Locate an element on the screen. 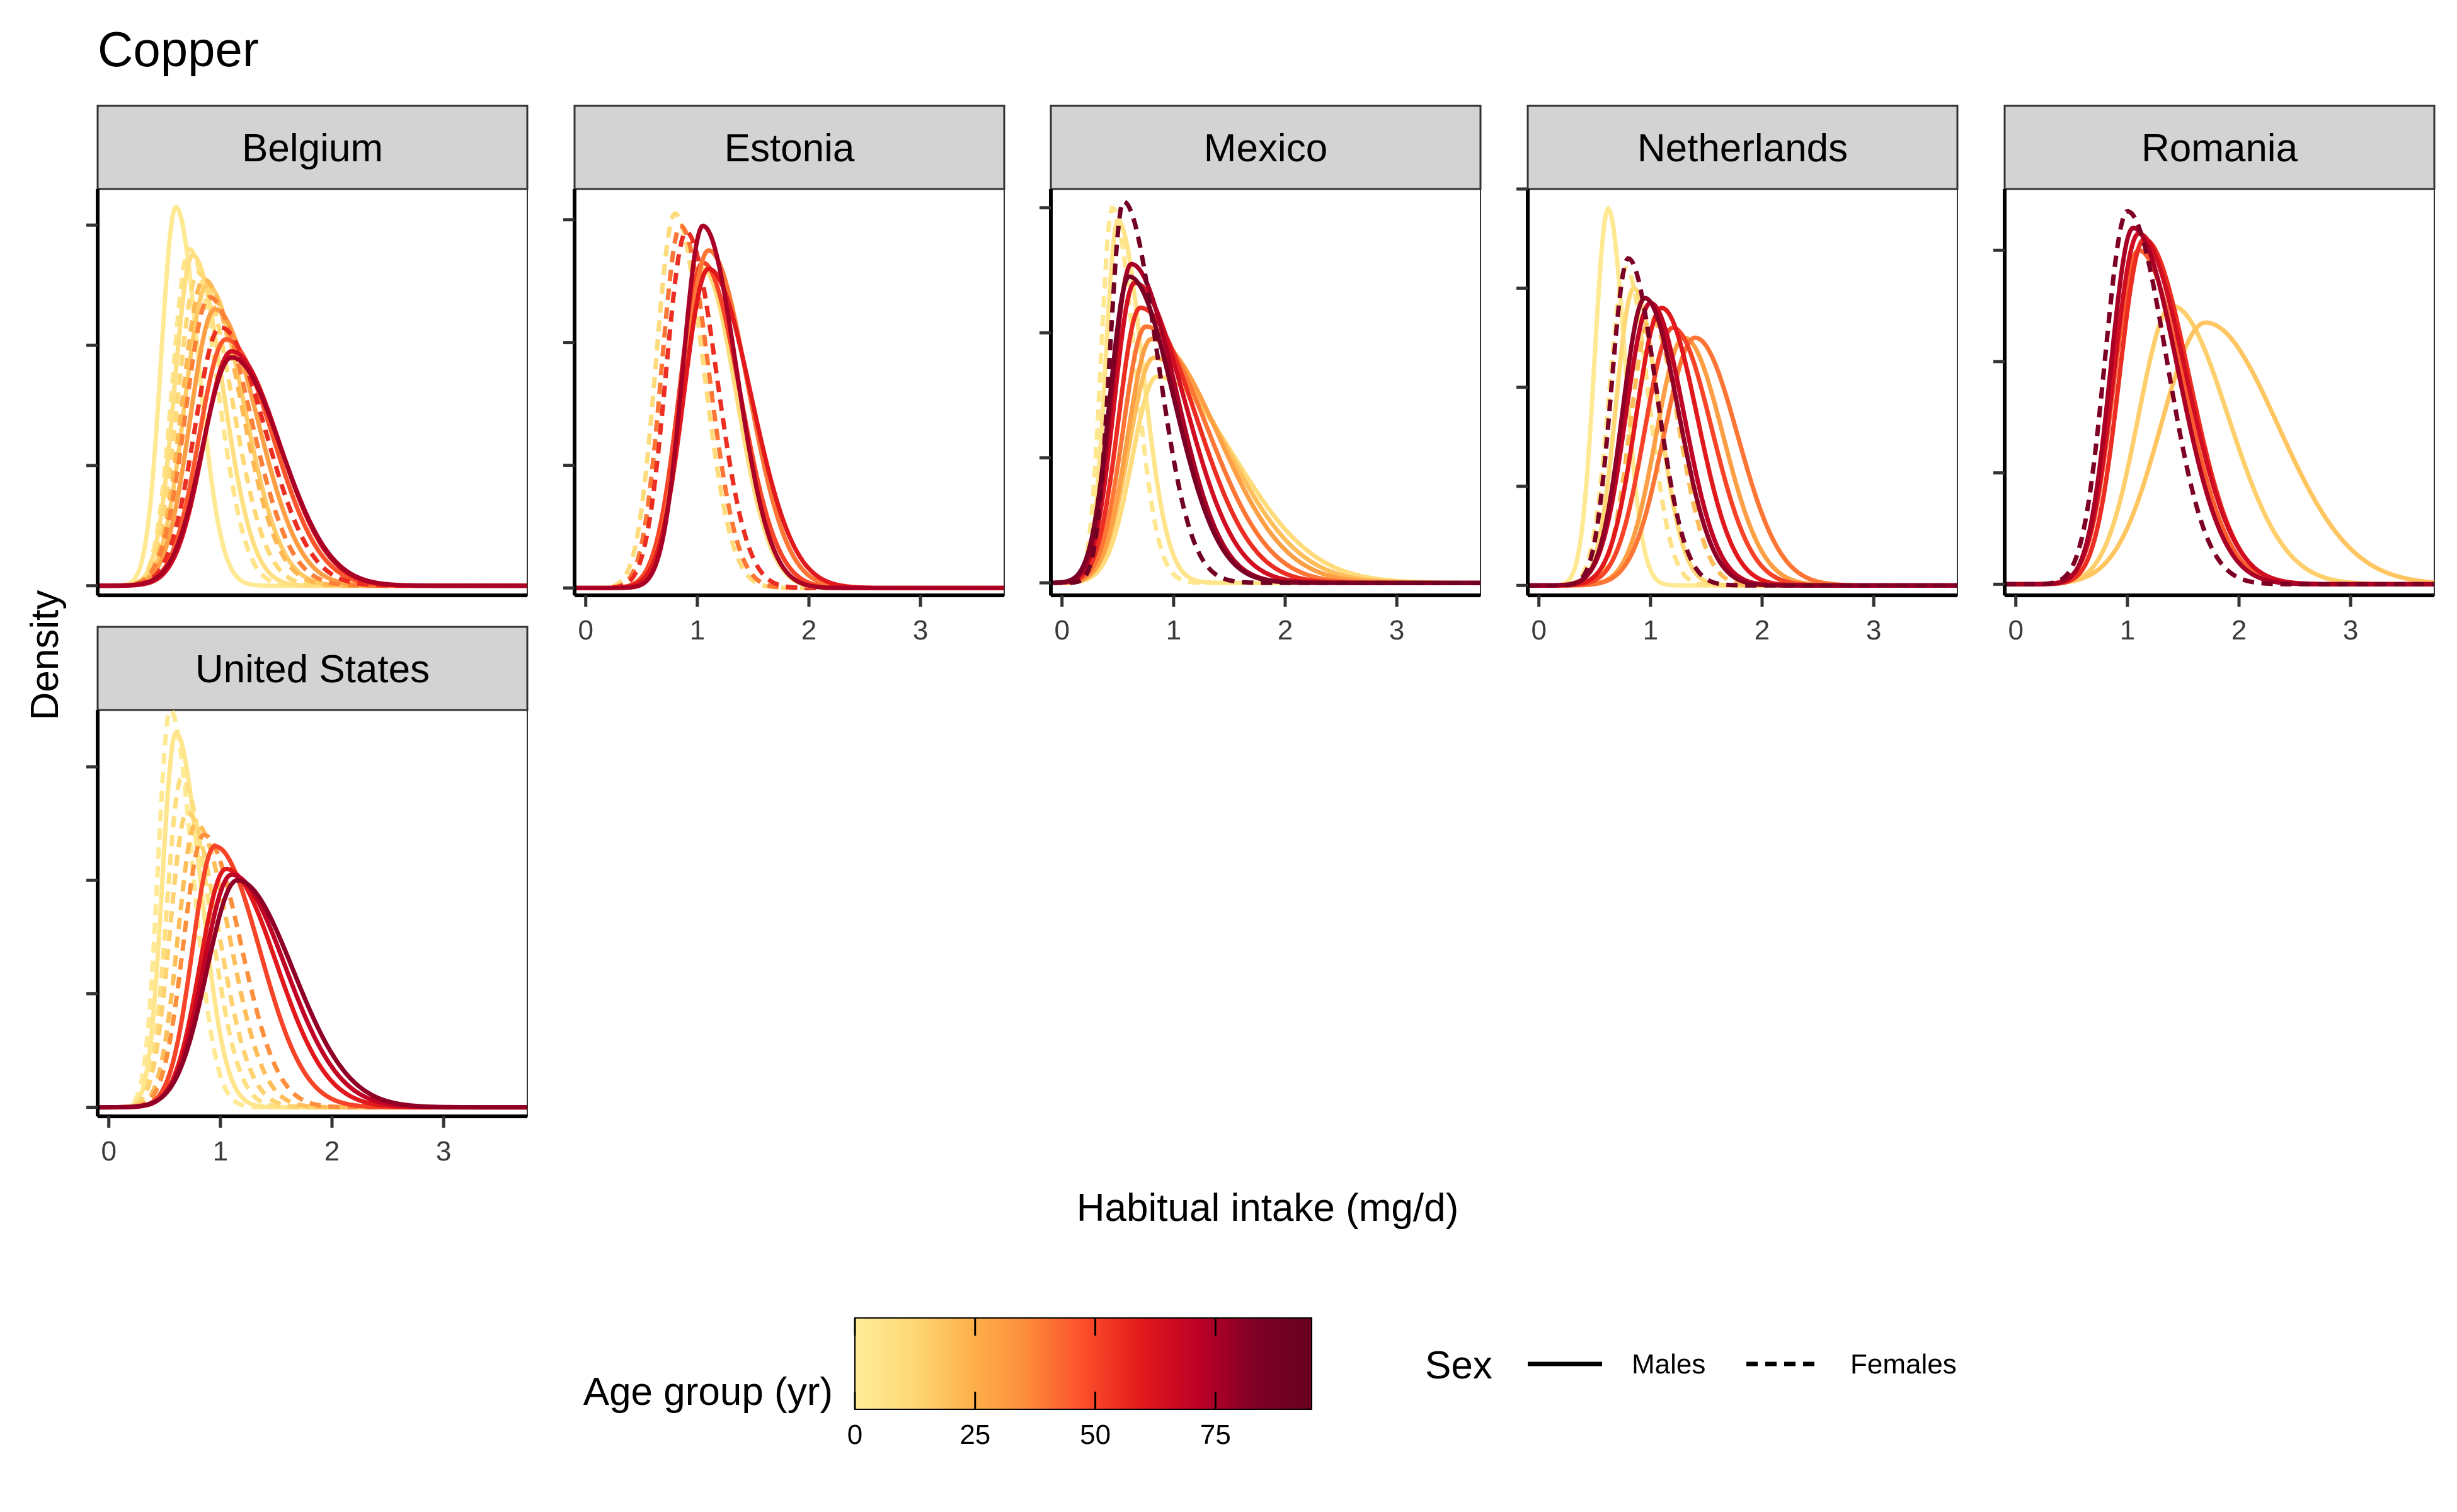  age-colorbar-ticks: 0 25 50 75 is located at coordinates (1039, 1384).